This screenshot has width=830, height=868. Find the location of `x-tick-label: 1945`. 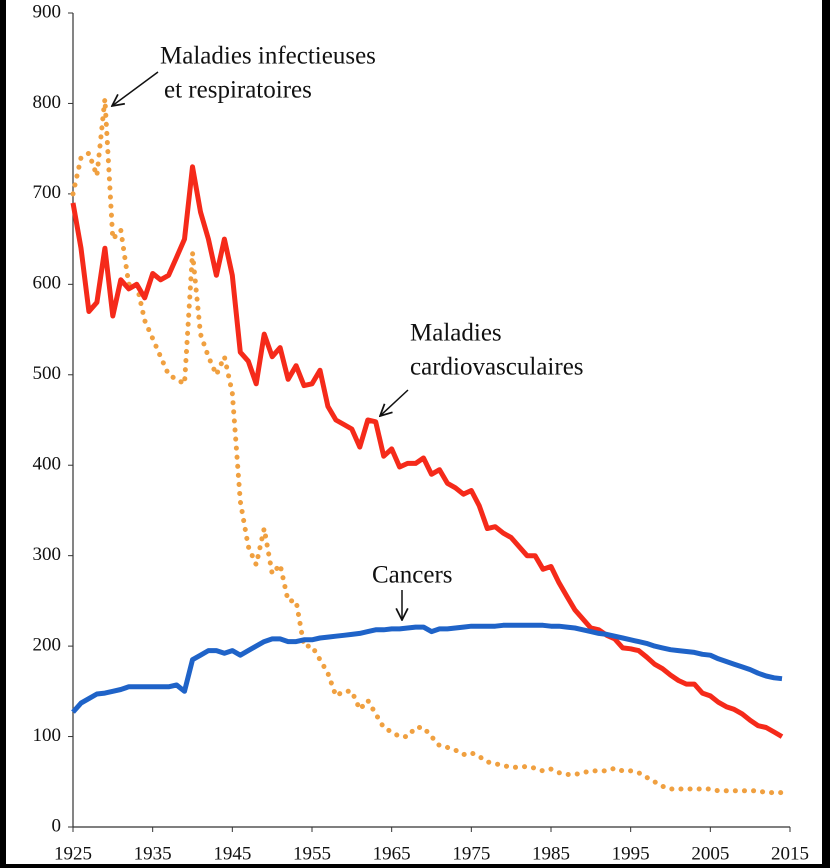

x-tick-label: 1945 is located at coordinates (232, 853).